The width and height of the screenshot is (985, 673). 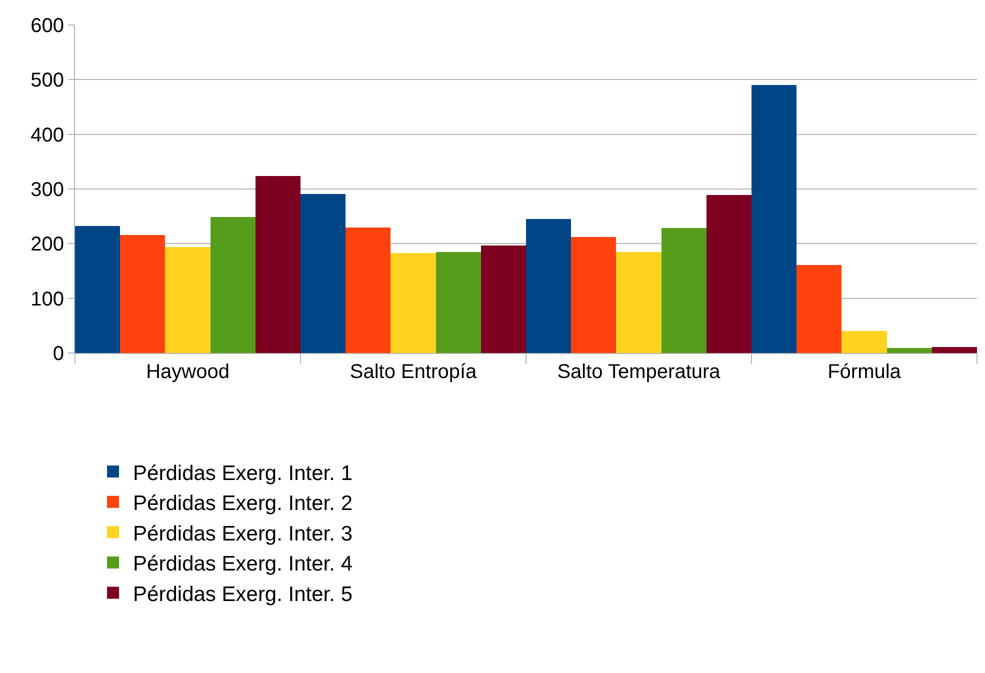 I want to click on y-tick-label: 100, so click(x=47, y=299).